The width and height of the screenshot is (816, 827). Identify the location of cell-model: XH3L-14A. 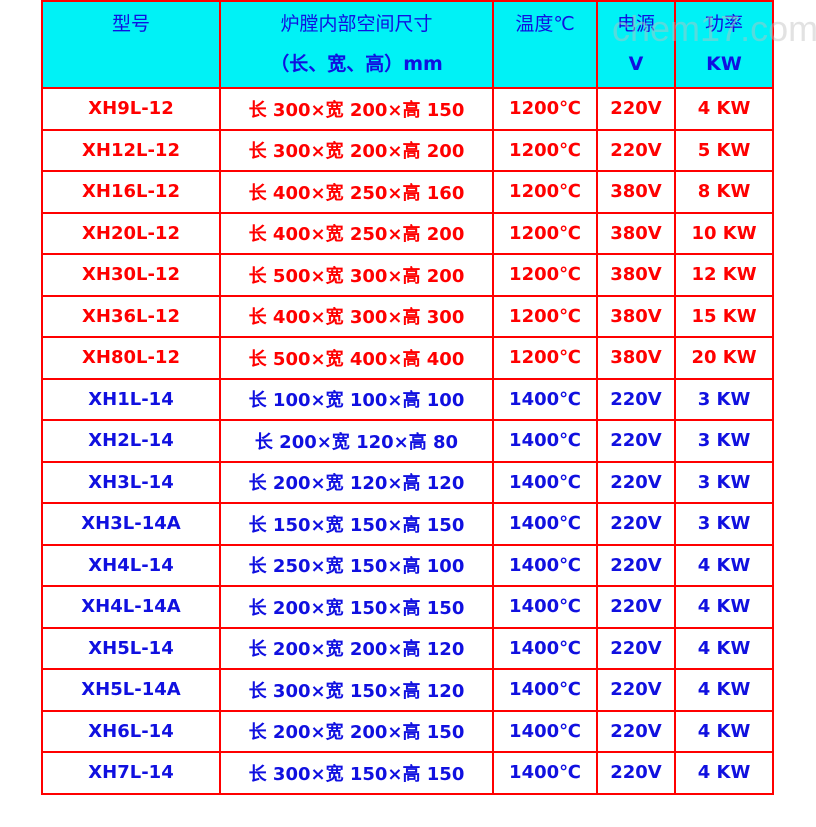
(131, 524).